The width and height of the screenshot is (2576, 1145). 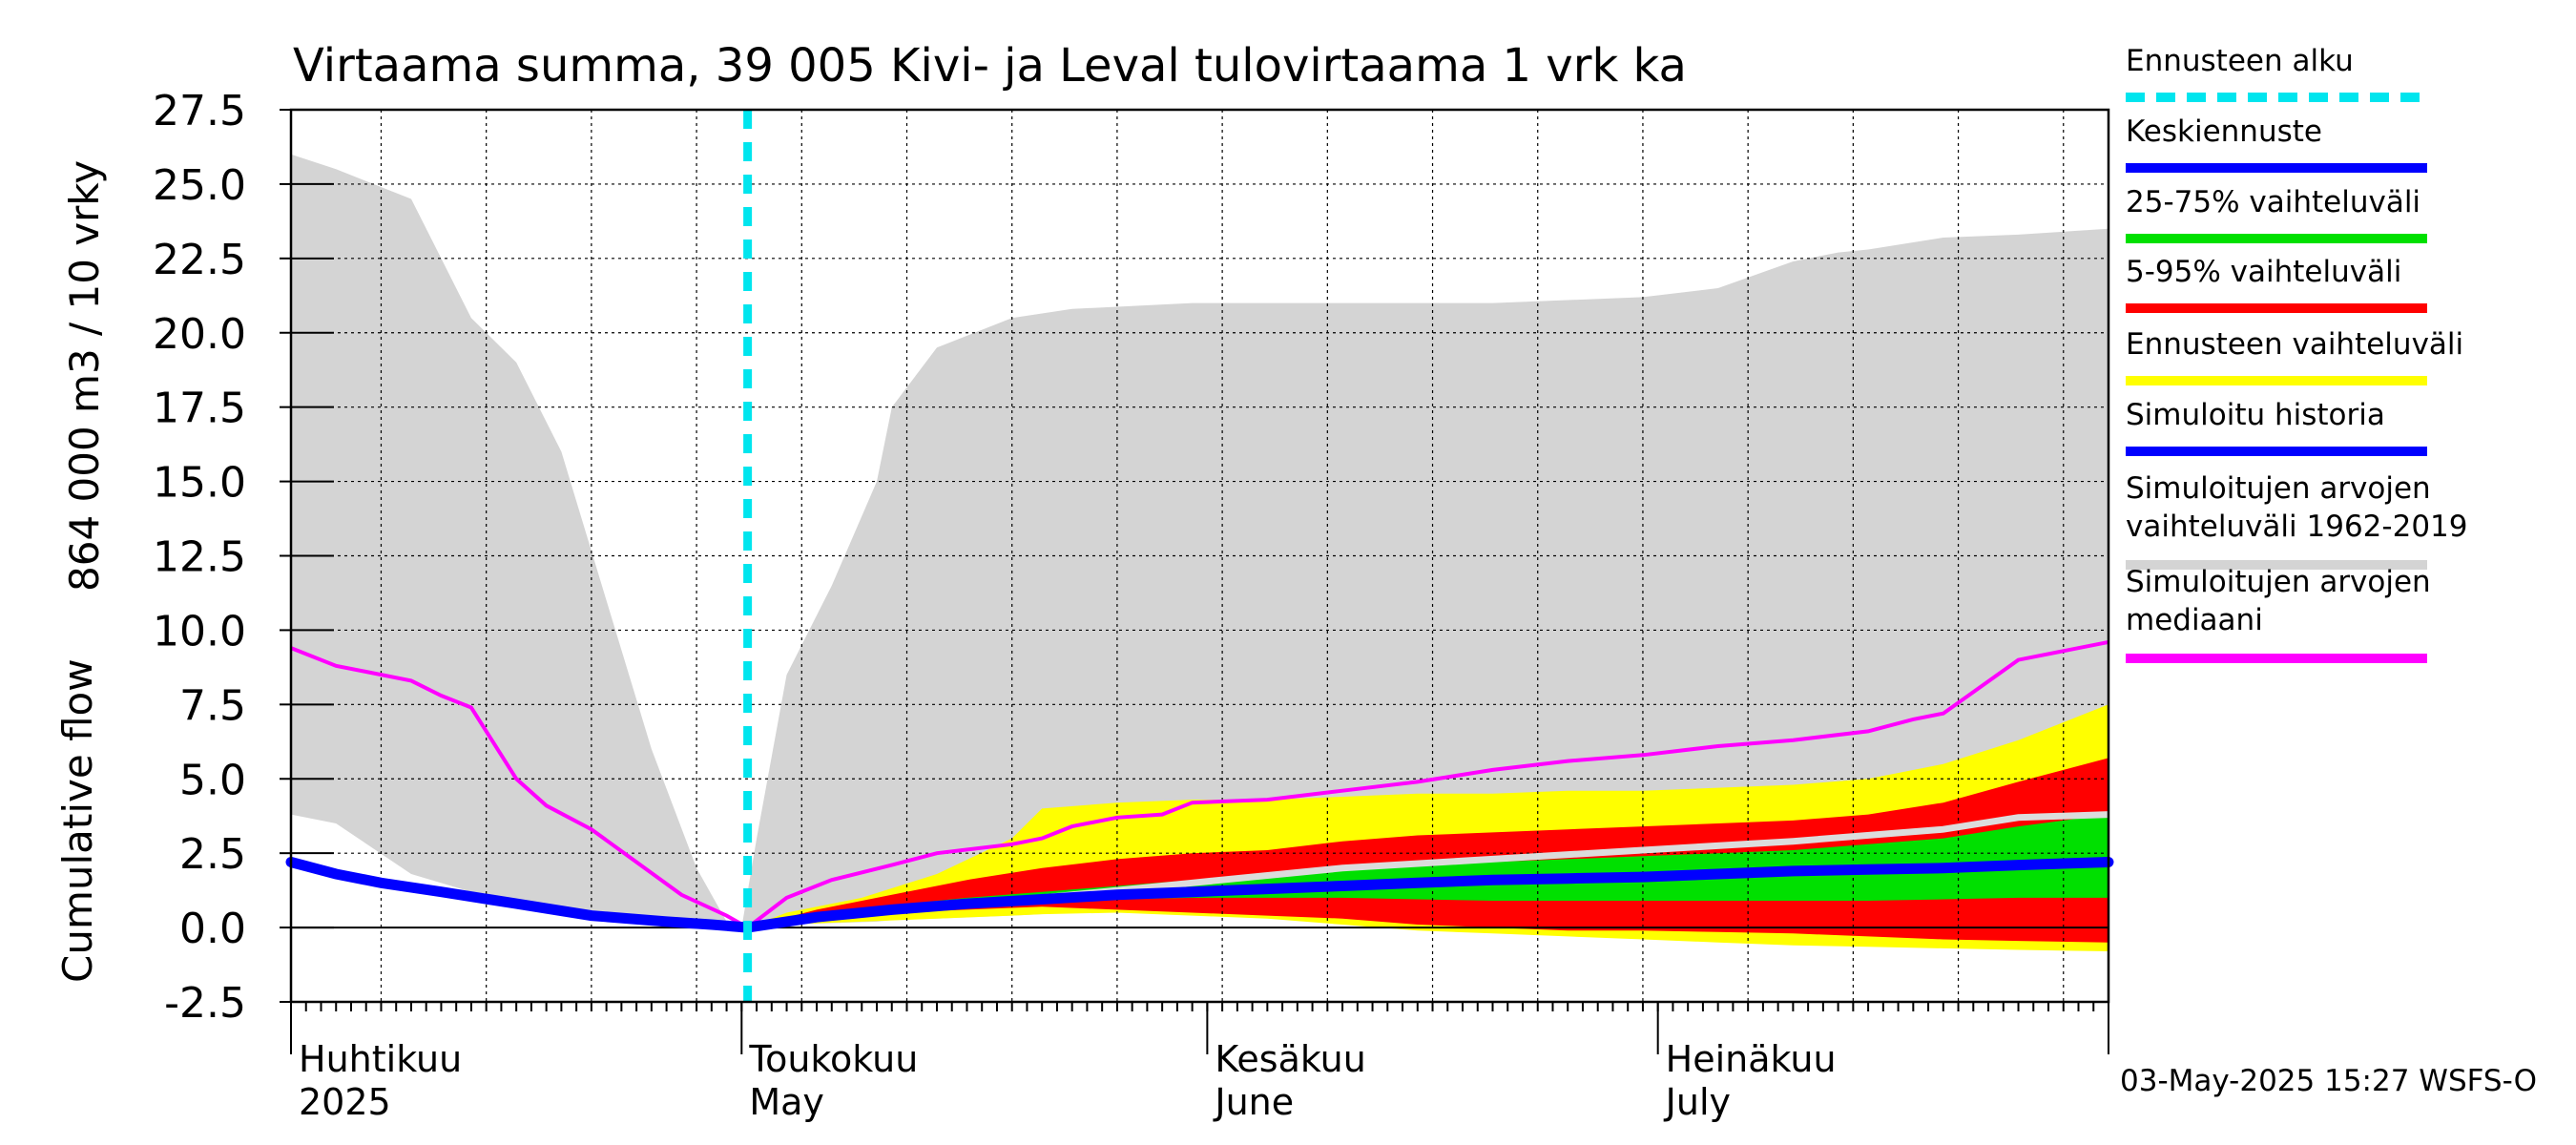 What do you see at coordinates (1751, 1059) in the screenshot?
I see `x-month-label-fi: Heinäkuu` at bounding box center [1751, 1059].